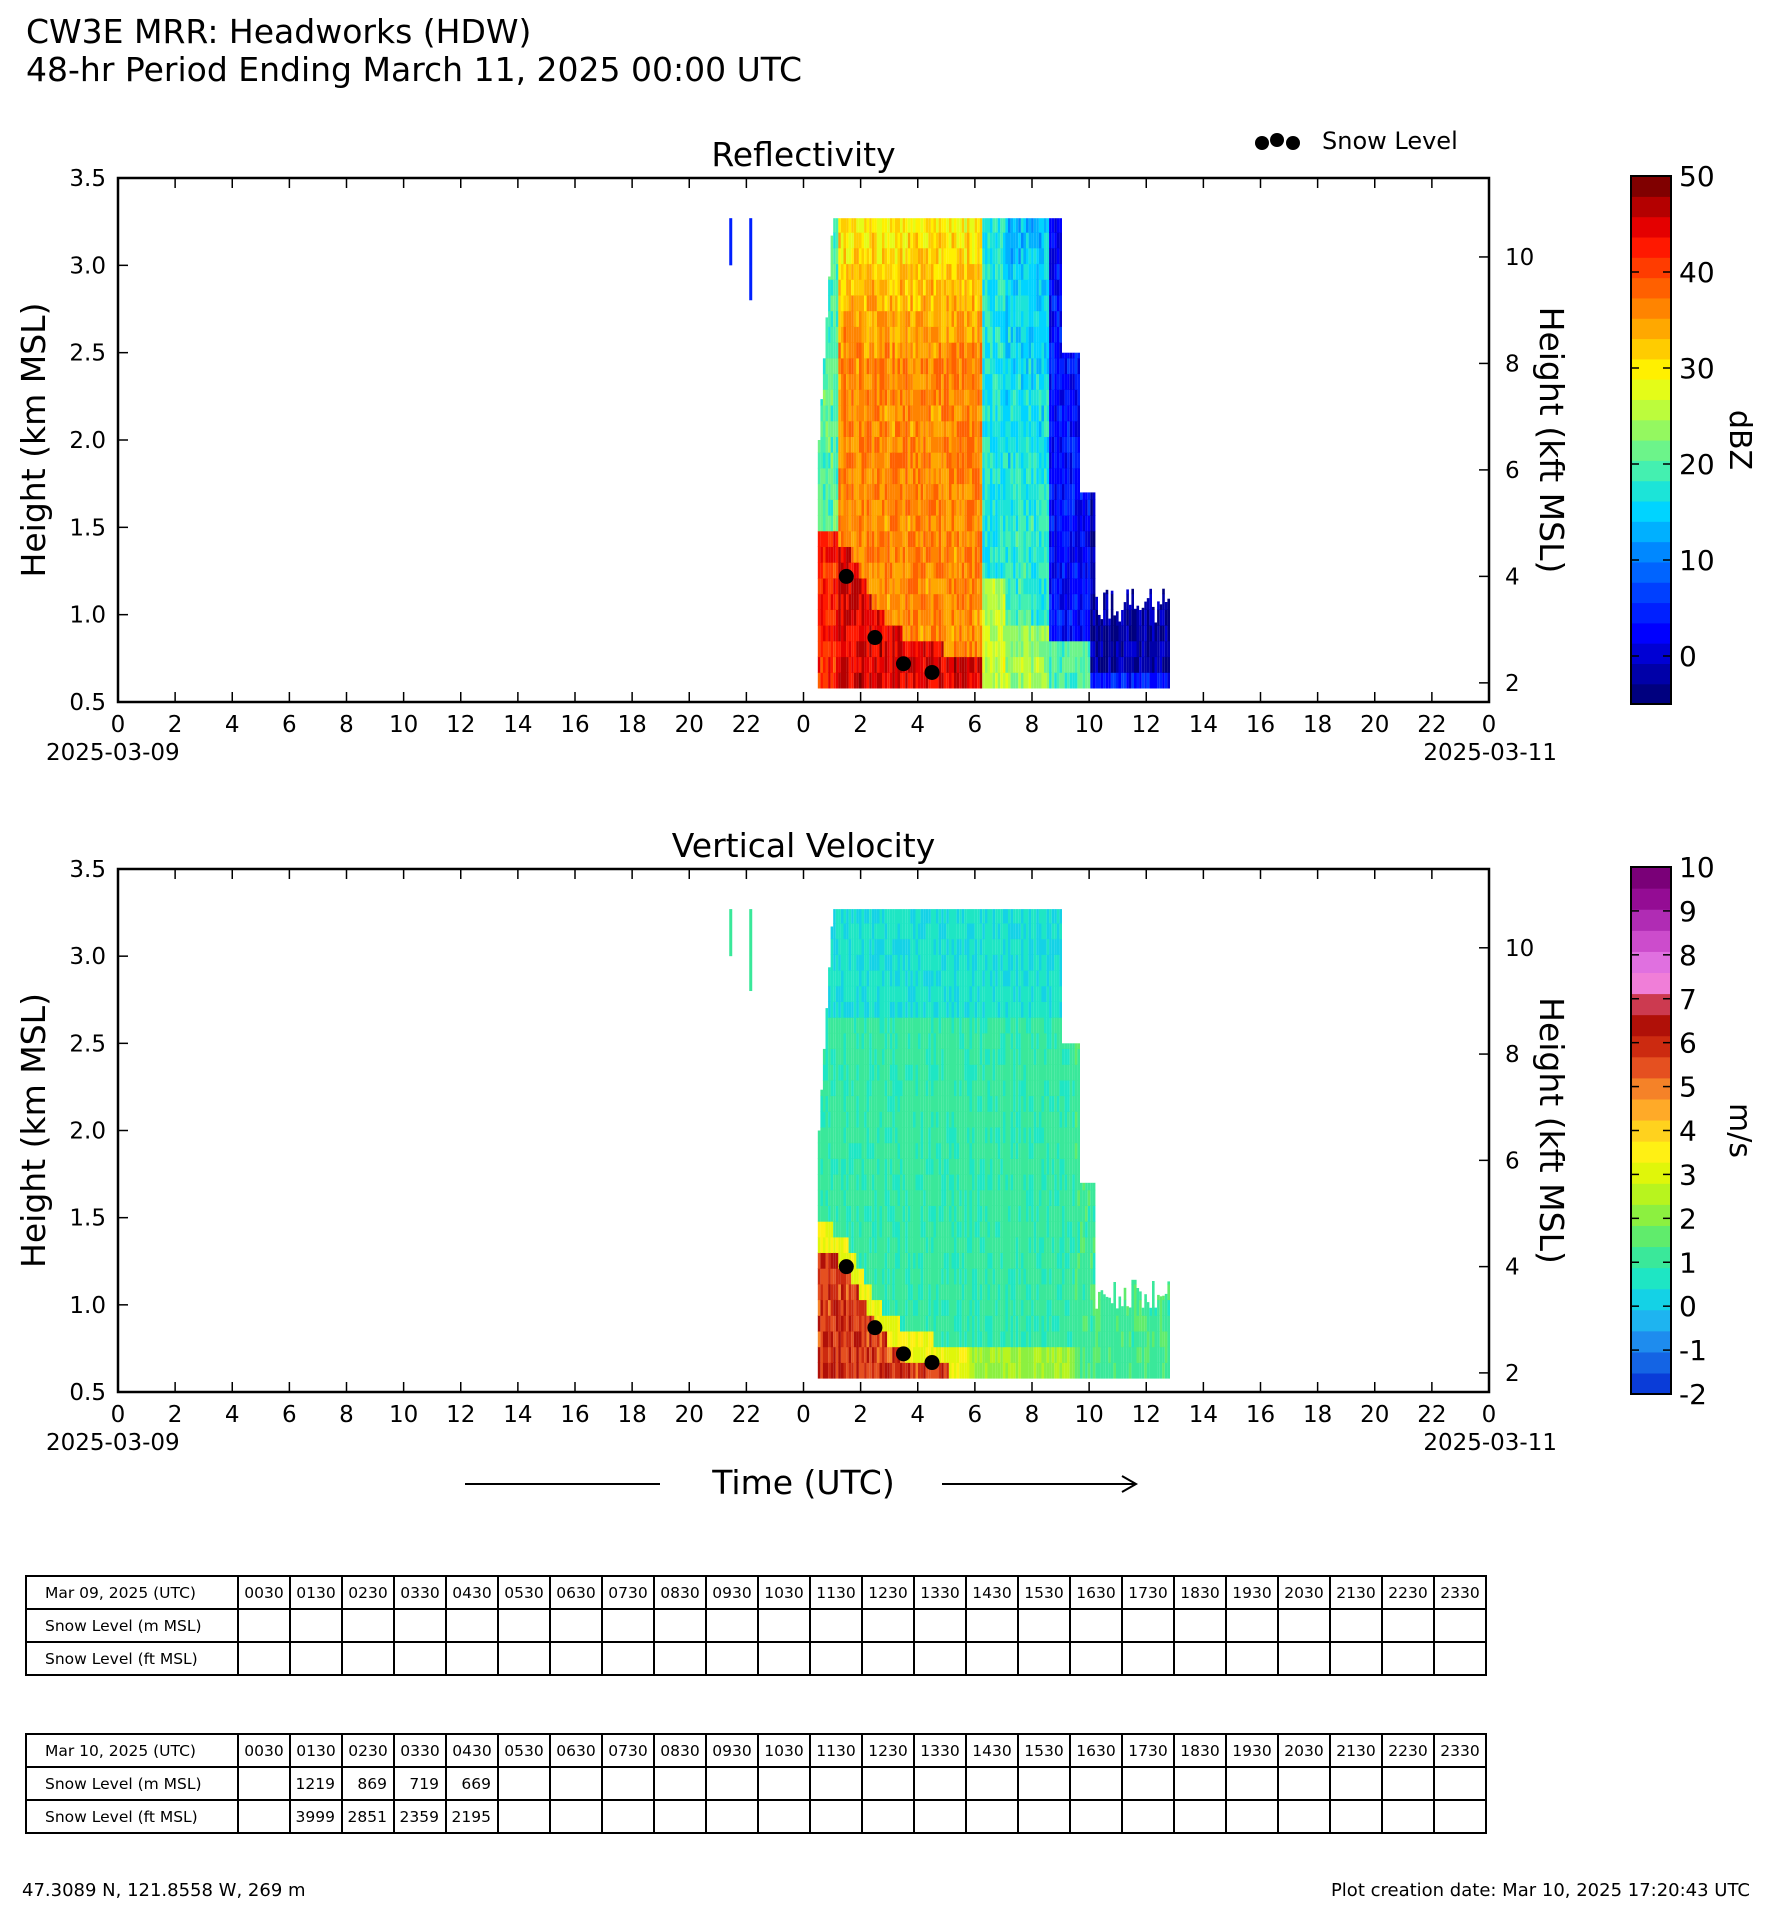 The image size is (1770, 1917). I want to click on y-tick-label: 1.0, so click(87, 616).